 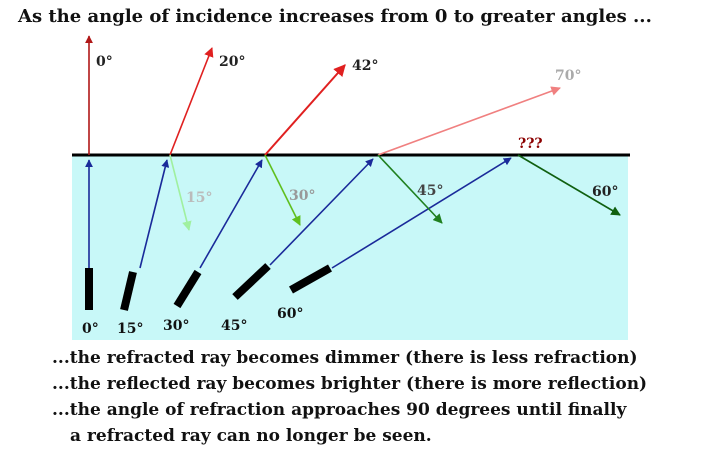 What do you see at coordinates (208, 287) in the screenshot?
I see `lasers` at bounding box center [208, 287].